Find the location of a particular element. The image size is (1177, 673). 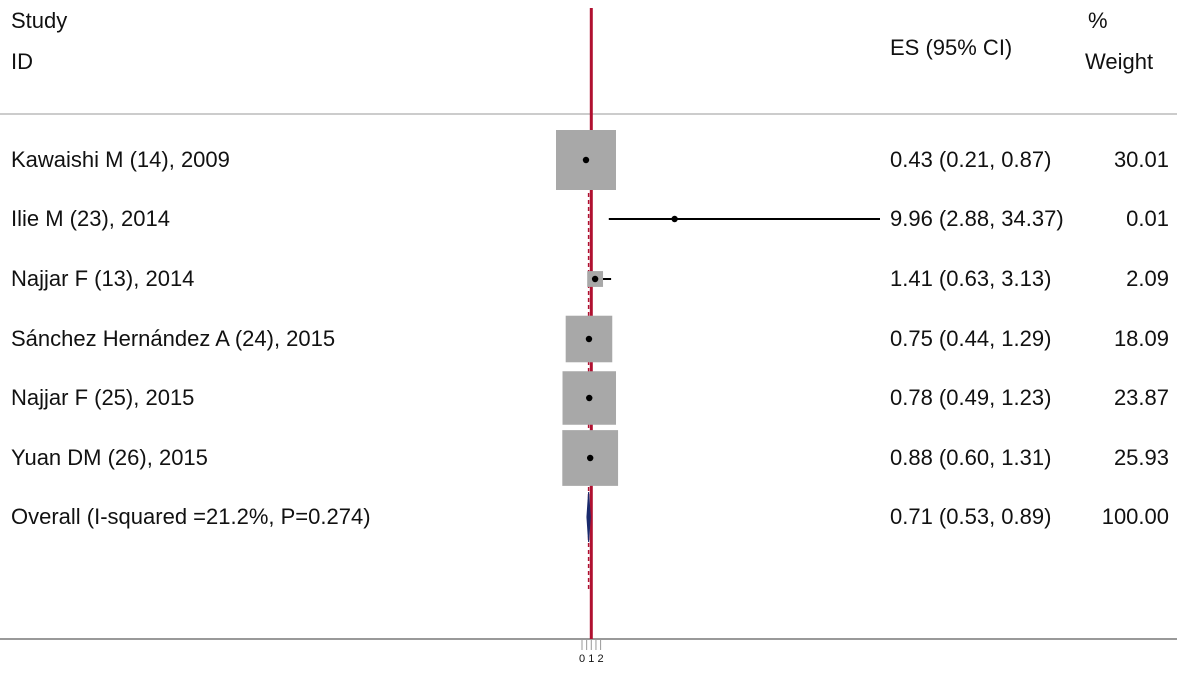

es-ci-label: 9.96 (2.88, 34.37) is located at coordinates (977, 218).